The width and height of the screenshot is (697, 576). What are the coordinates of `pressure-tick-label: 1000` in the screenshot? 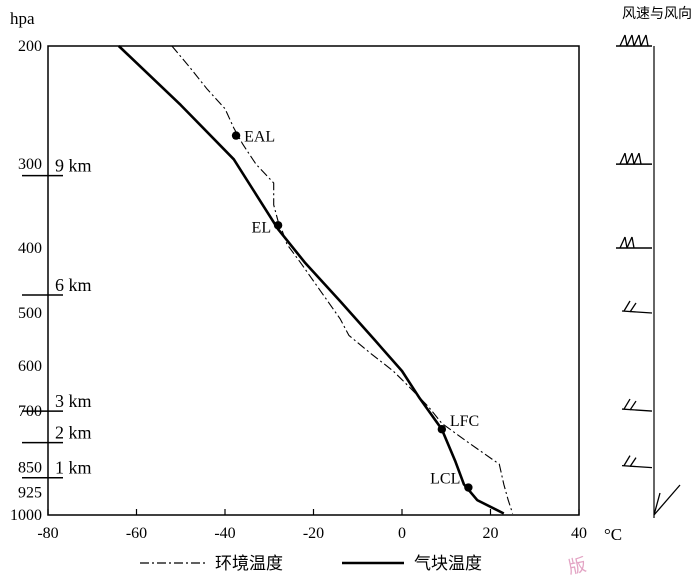 It's located at (26, 515).